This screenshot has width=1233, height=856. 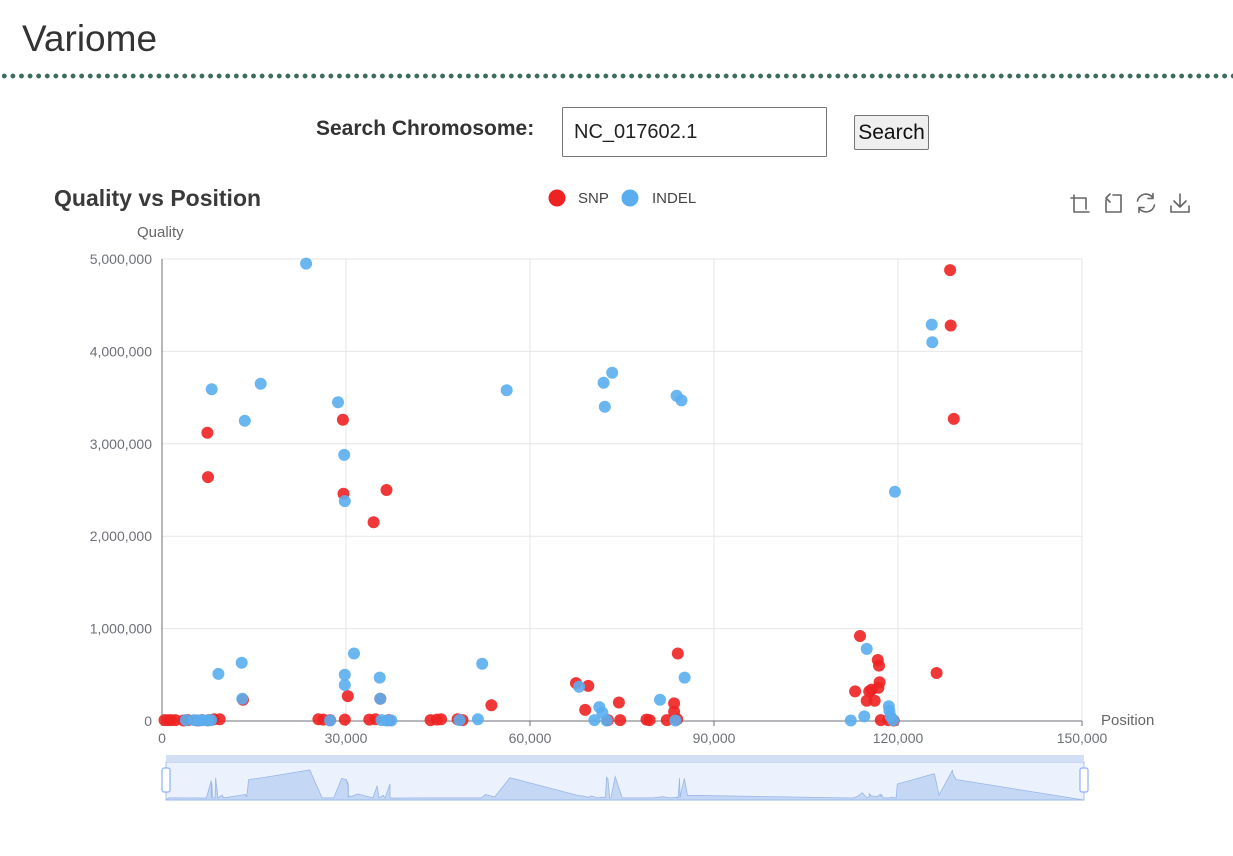 What do you see at coordinates (630, 198) in the screenshot?
I see `legend-indel-marker` at bounding box center [630, 198].